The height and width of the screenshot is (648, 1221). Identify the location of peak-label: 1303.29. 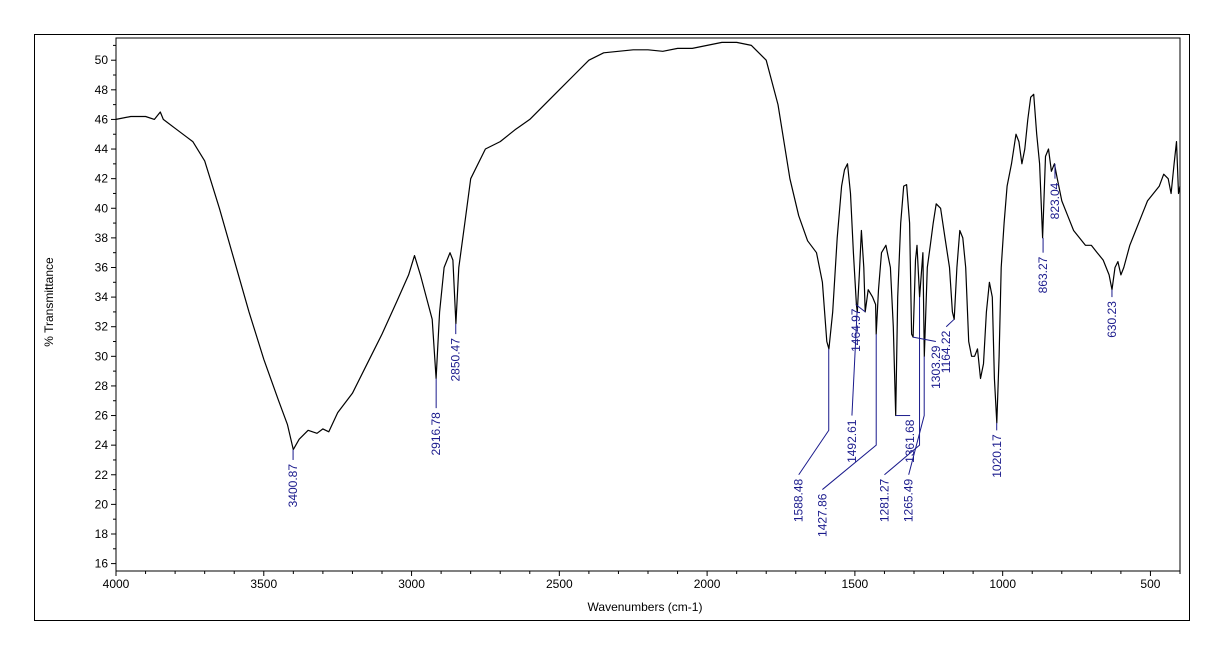
(936, 367).